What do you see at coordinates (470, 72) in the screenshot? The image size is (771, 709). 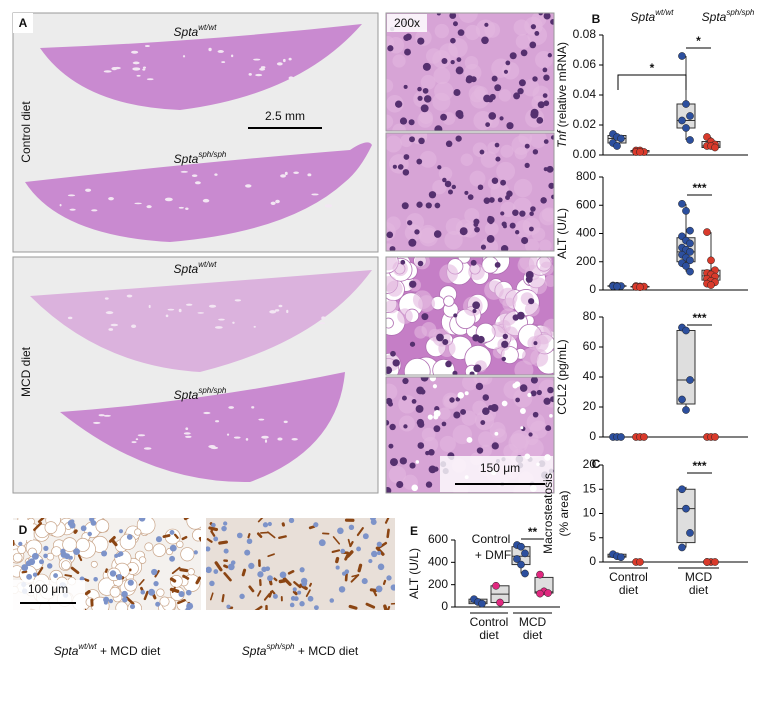 I see `micrograph-border` at bounding box center [470, 72].